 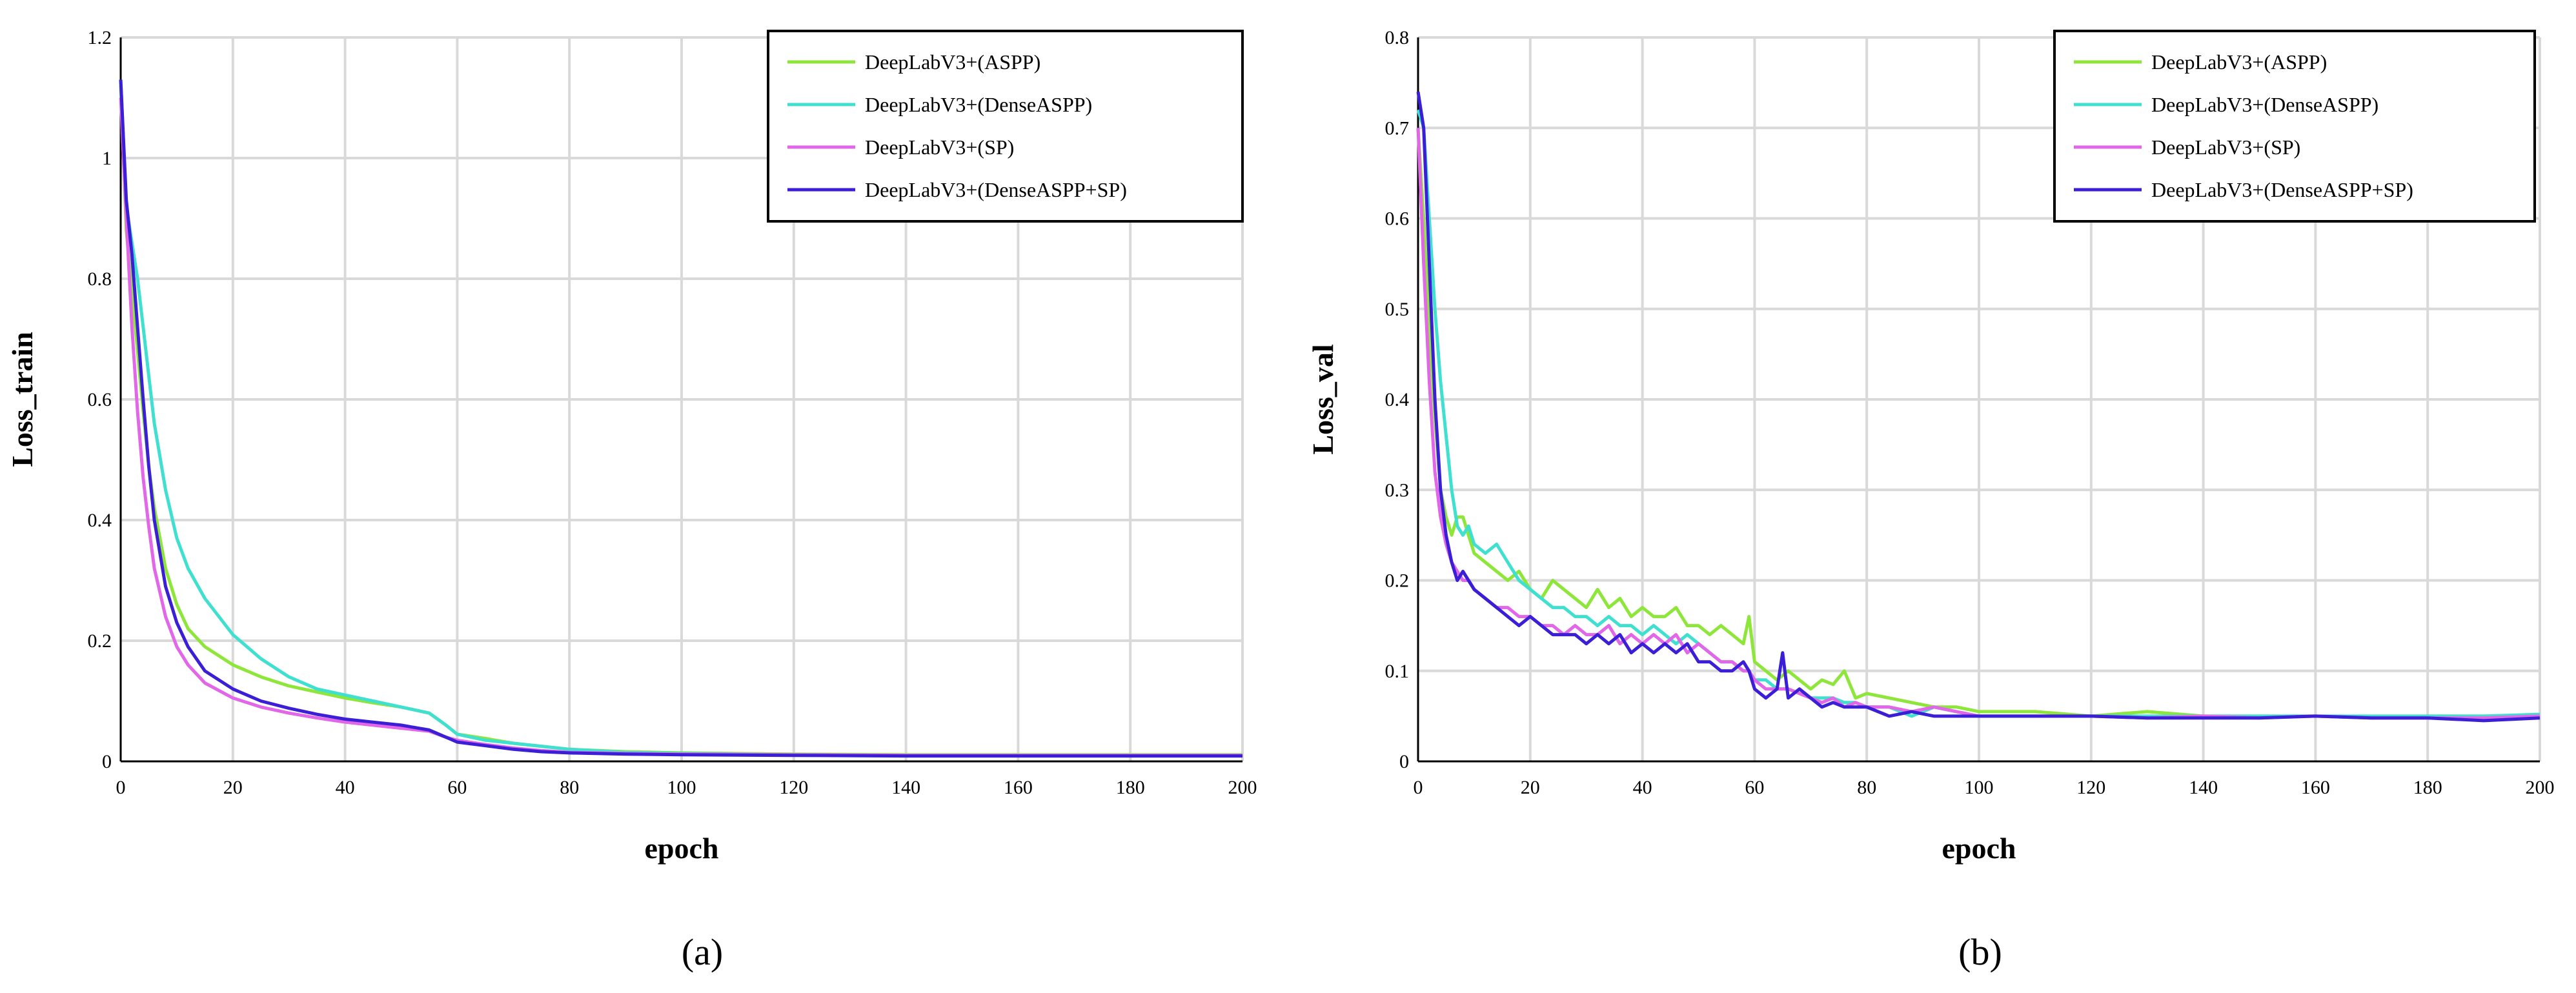 I want to click on y-tick-label: 0.7, so click(x=1397, y=128).